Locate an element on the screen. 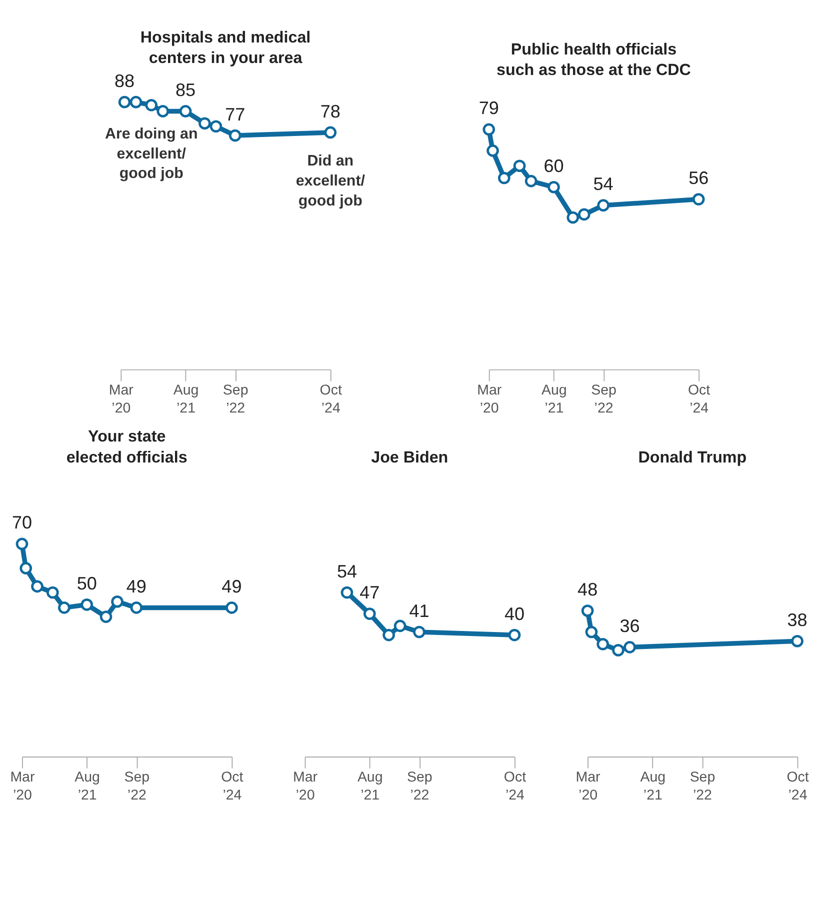  data-label: 79 is located at coordinates (488, 108).